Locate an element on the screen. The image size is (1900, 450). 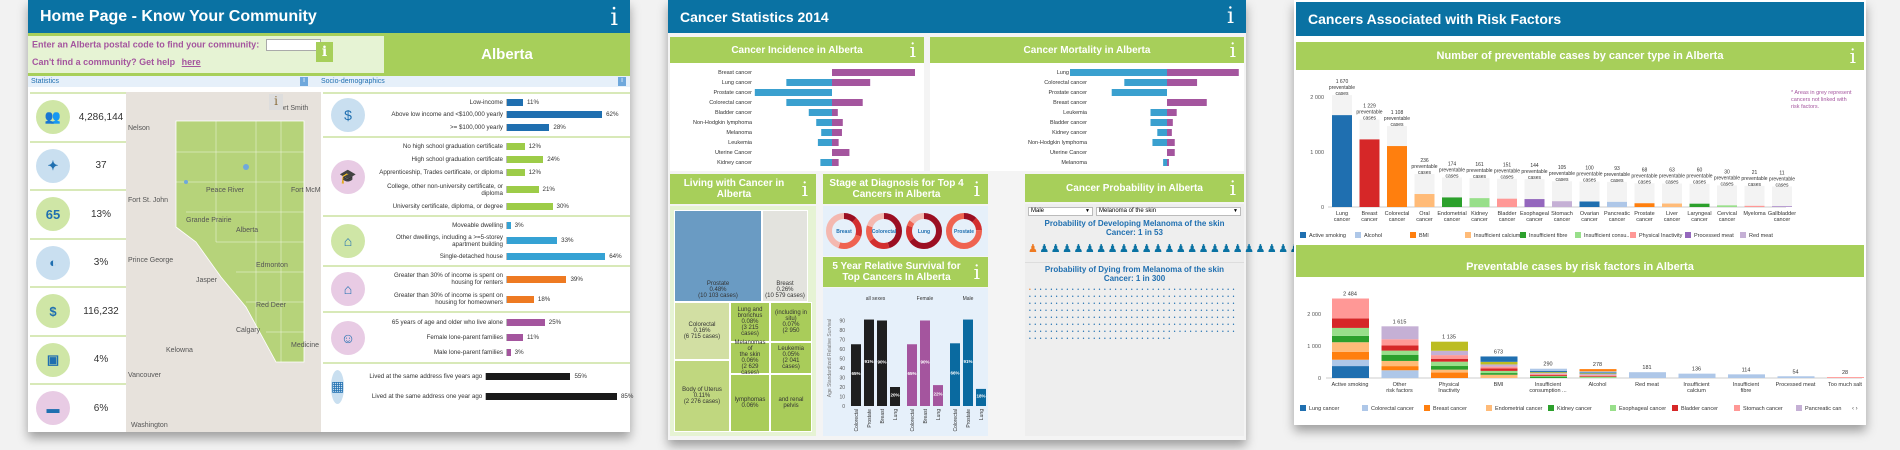
cancer-label: Kidney cancer is located at coordinates (1069, 133).